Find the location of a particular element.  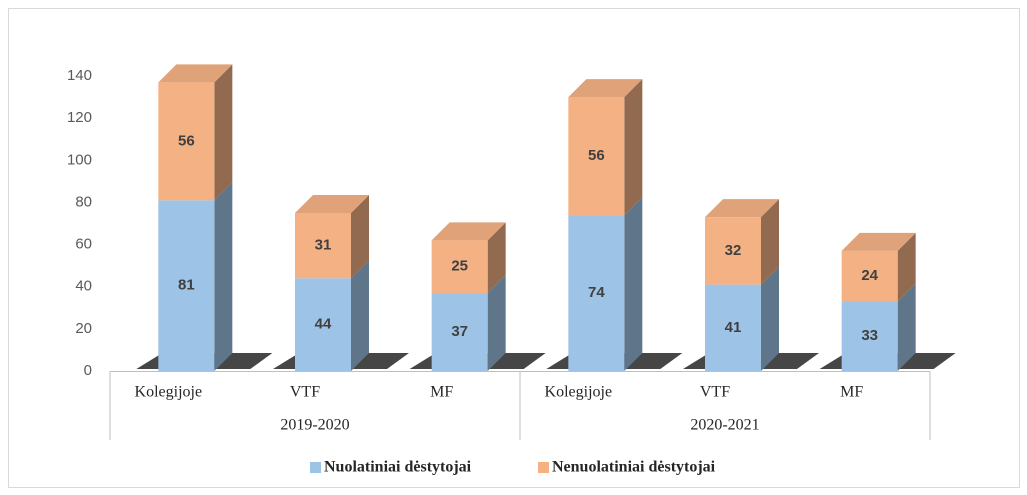

y-tick-label: 60 is located at coordinates (83, 244).